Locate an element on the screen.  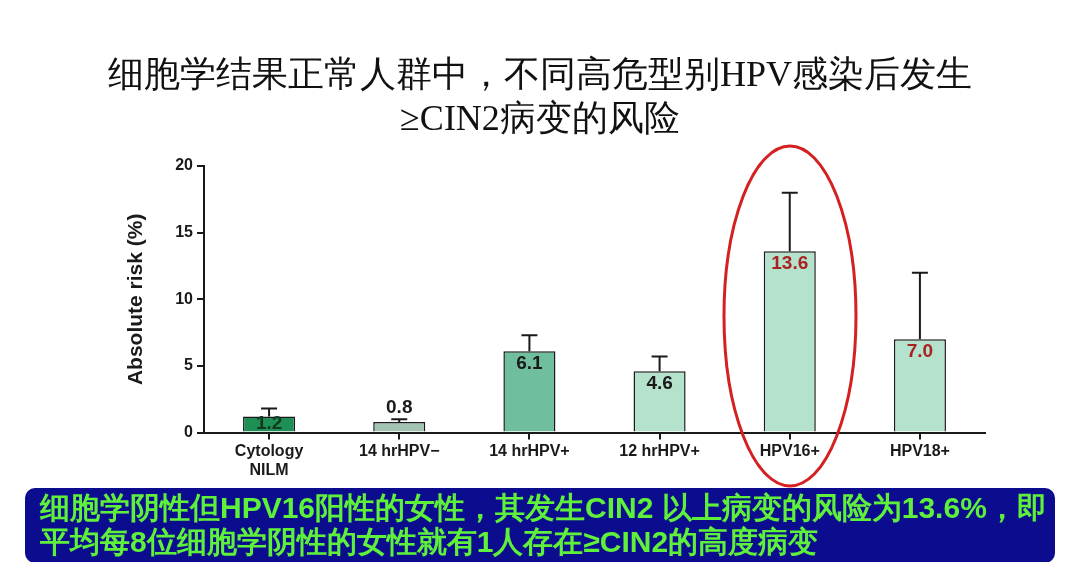
x-tick-label: Cytology NILM is located at coordinates (269, 459).